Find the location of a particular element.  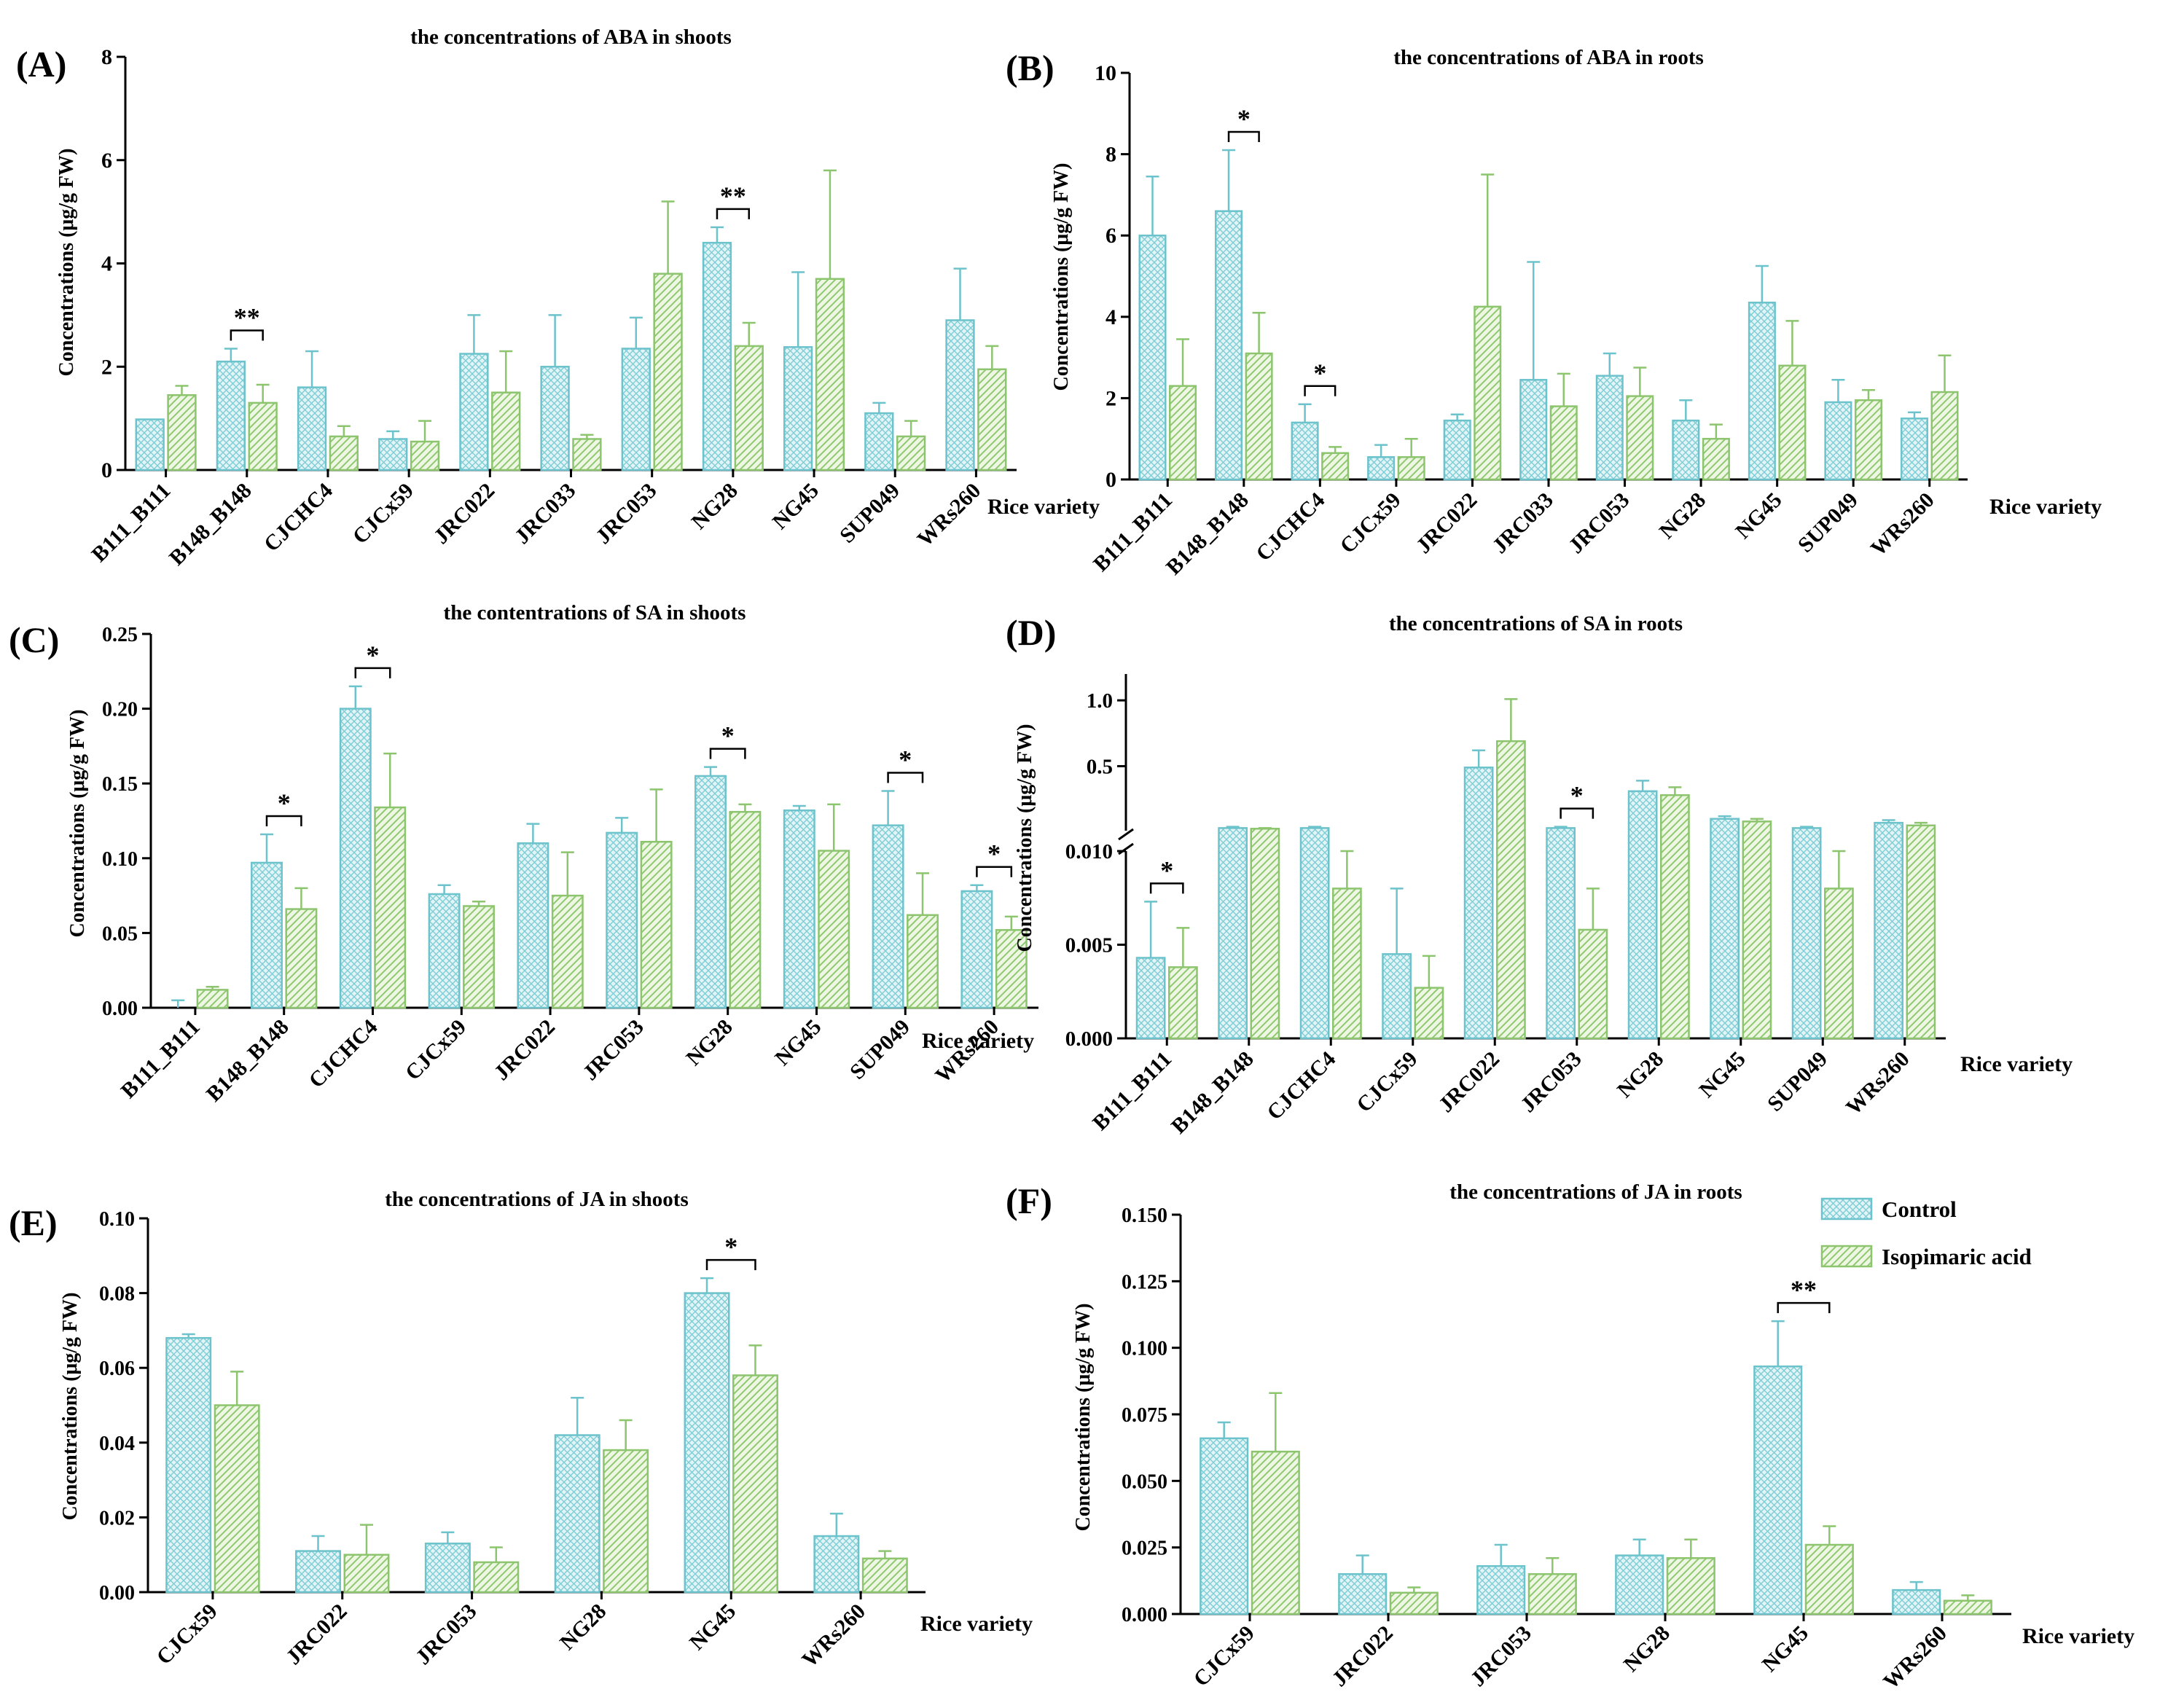

panel-label: (C) is located at coordinates (34, 639).